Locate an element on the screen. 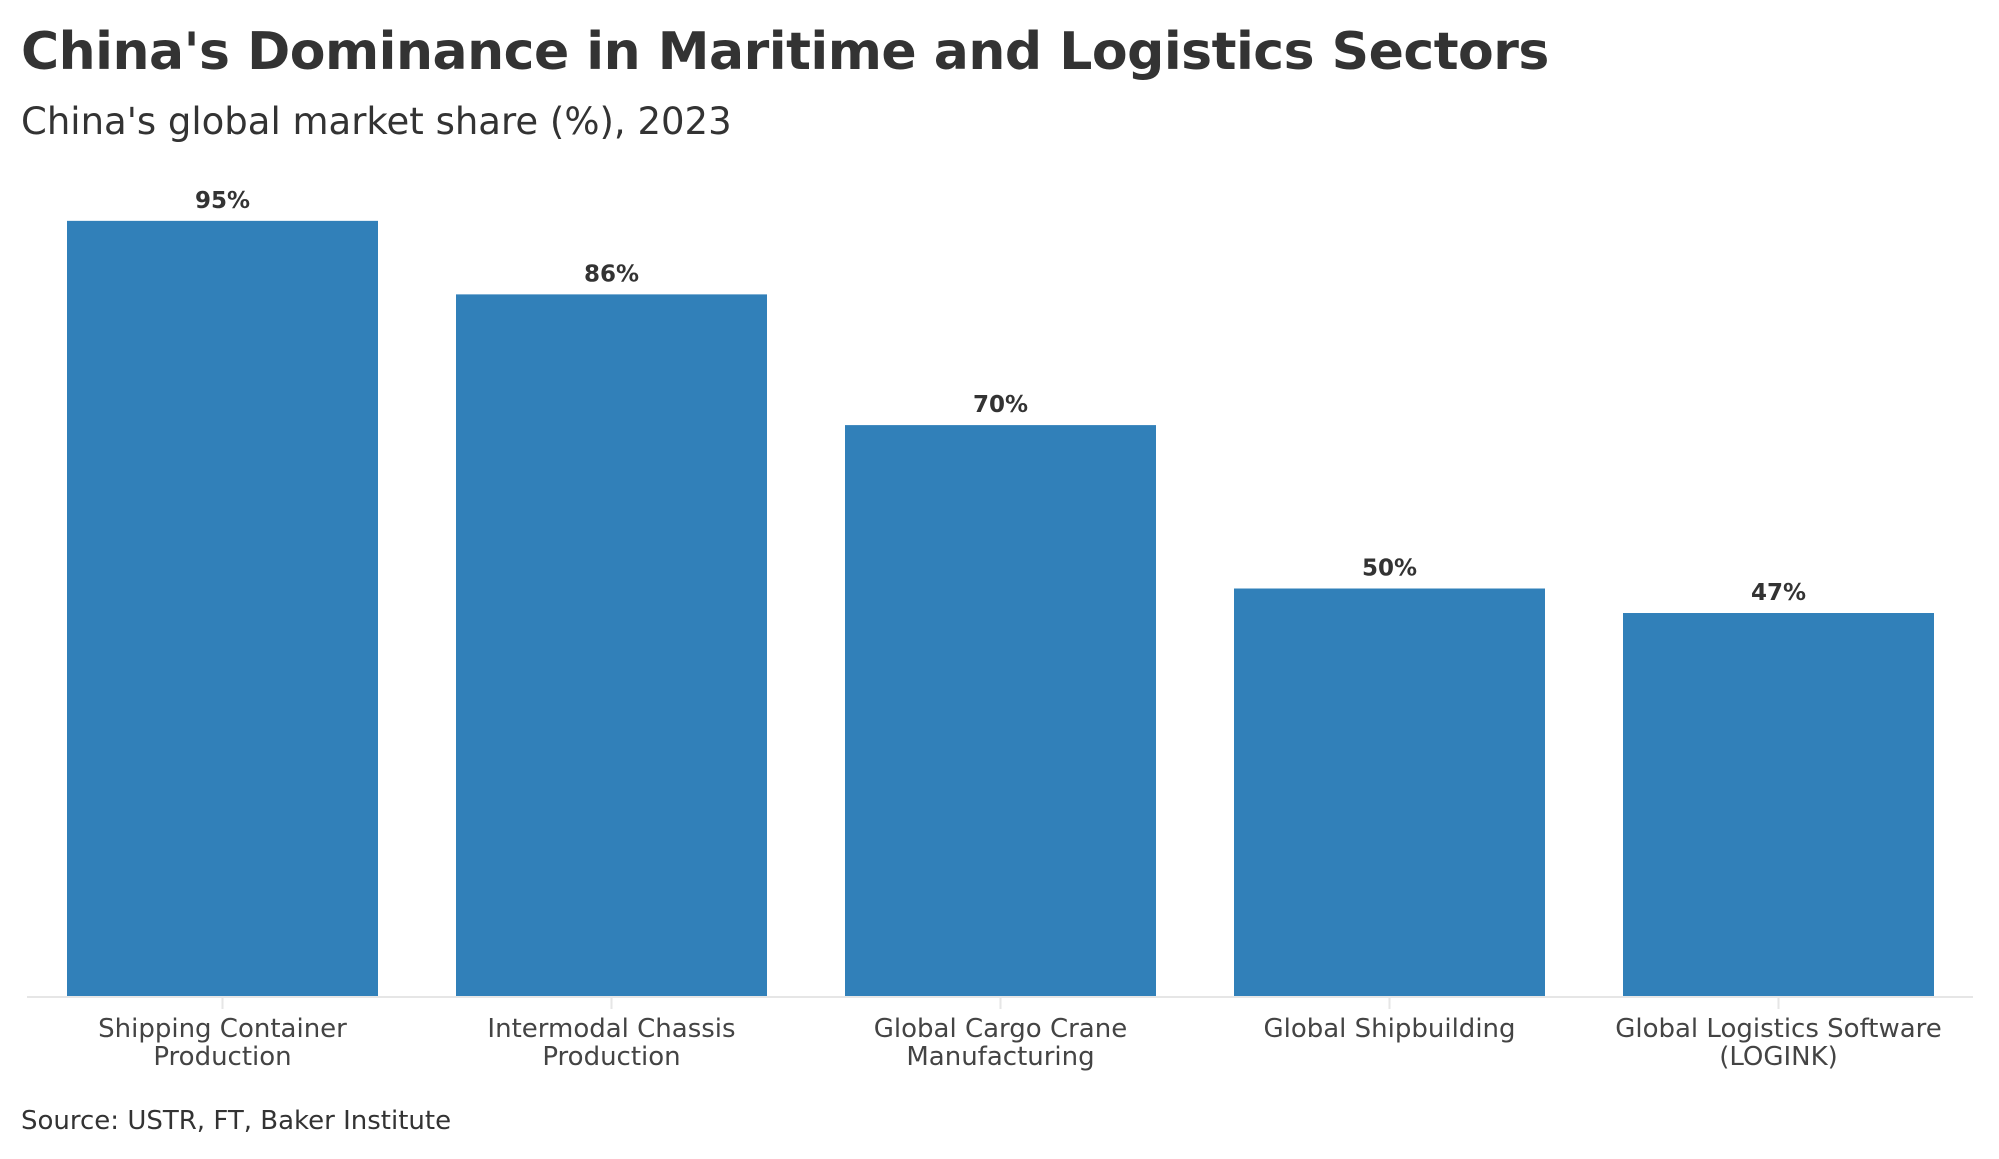 This screenshot has width=1999, height=1159. x-tick-label-line: Global Logistics Software is located at coordinates (1778, 1029).